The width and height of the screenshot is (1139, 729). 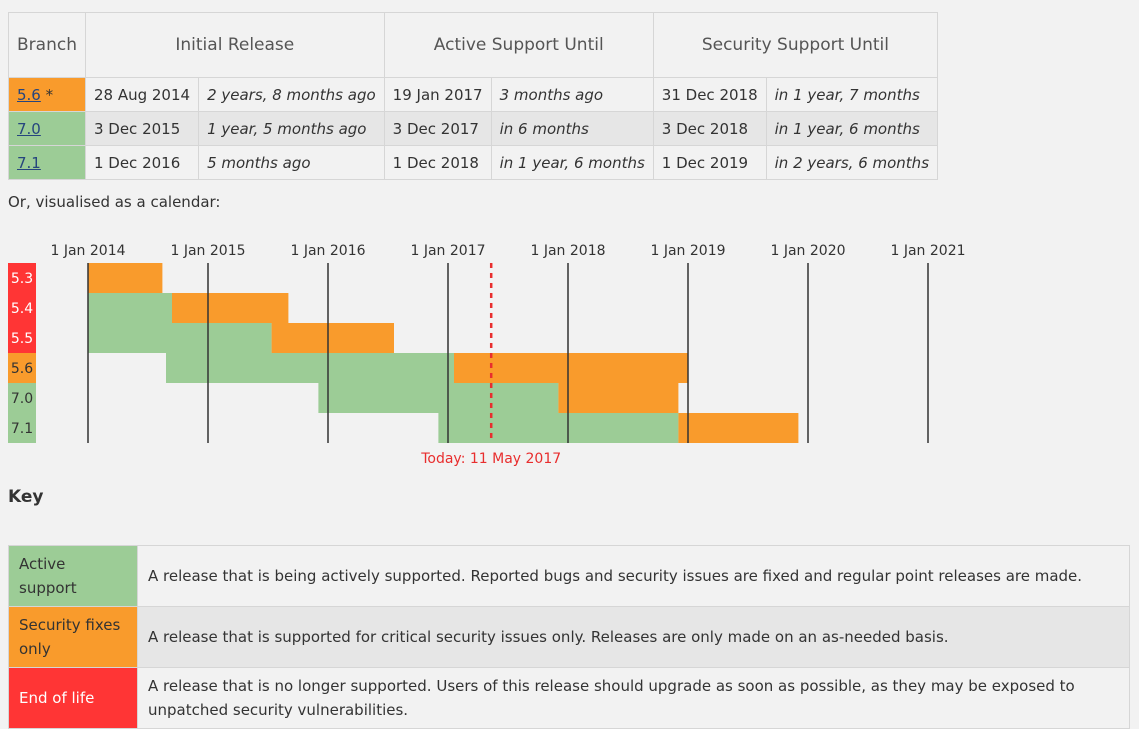 I want to click on security-relative: in 2 years, 6 months, so click(x=852, y=162).